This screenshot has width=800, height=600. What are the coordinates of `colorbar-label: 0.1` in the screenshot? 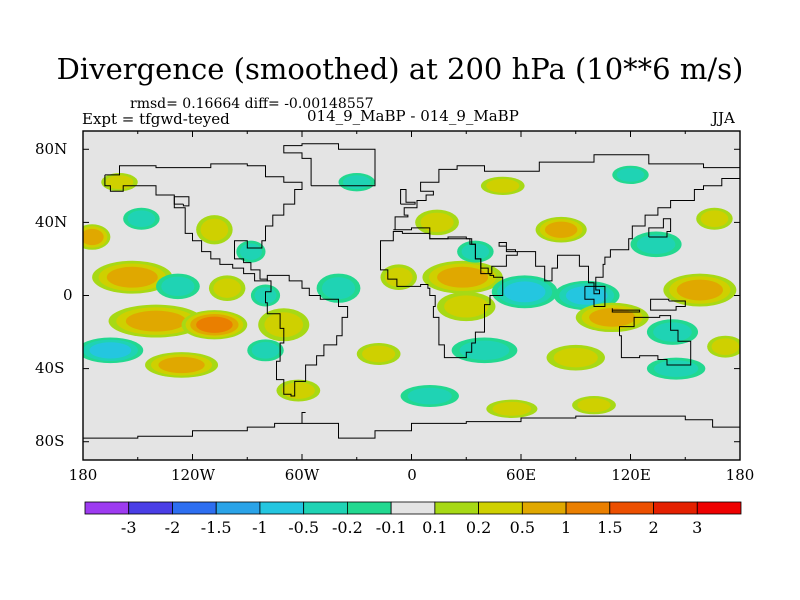 It's located at (435, 527).